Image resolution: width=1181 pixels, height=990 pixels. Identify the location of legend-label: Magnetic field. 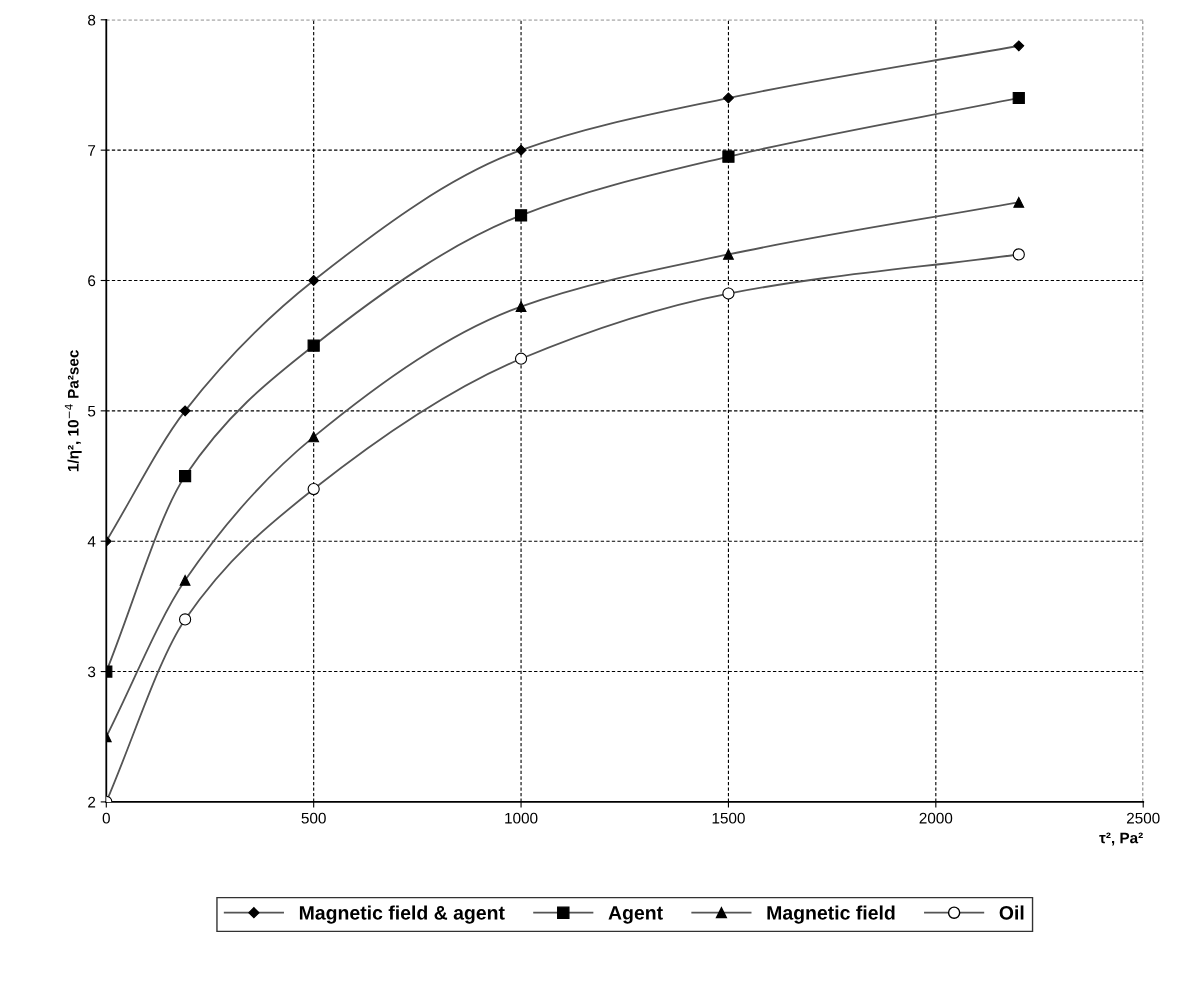
(831, 914).